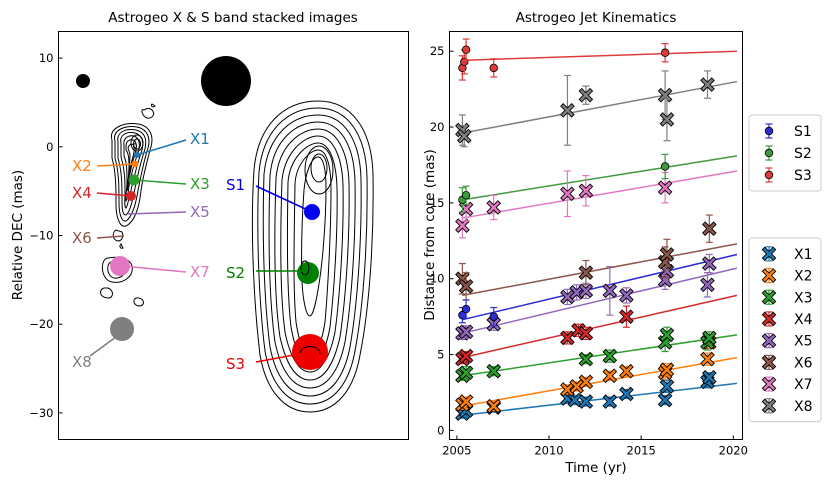 This screenshot has height=485, width=830. I want to click on right-ytick-label: 5, so click(440, 355).